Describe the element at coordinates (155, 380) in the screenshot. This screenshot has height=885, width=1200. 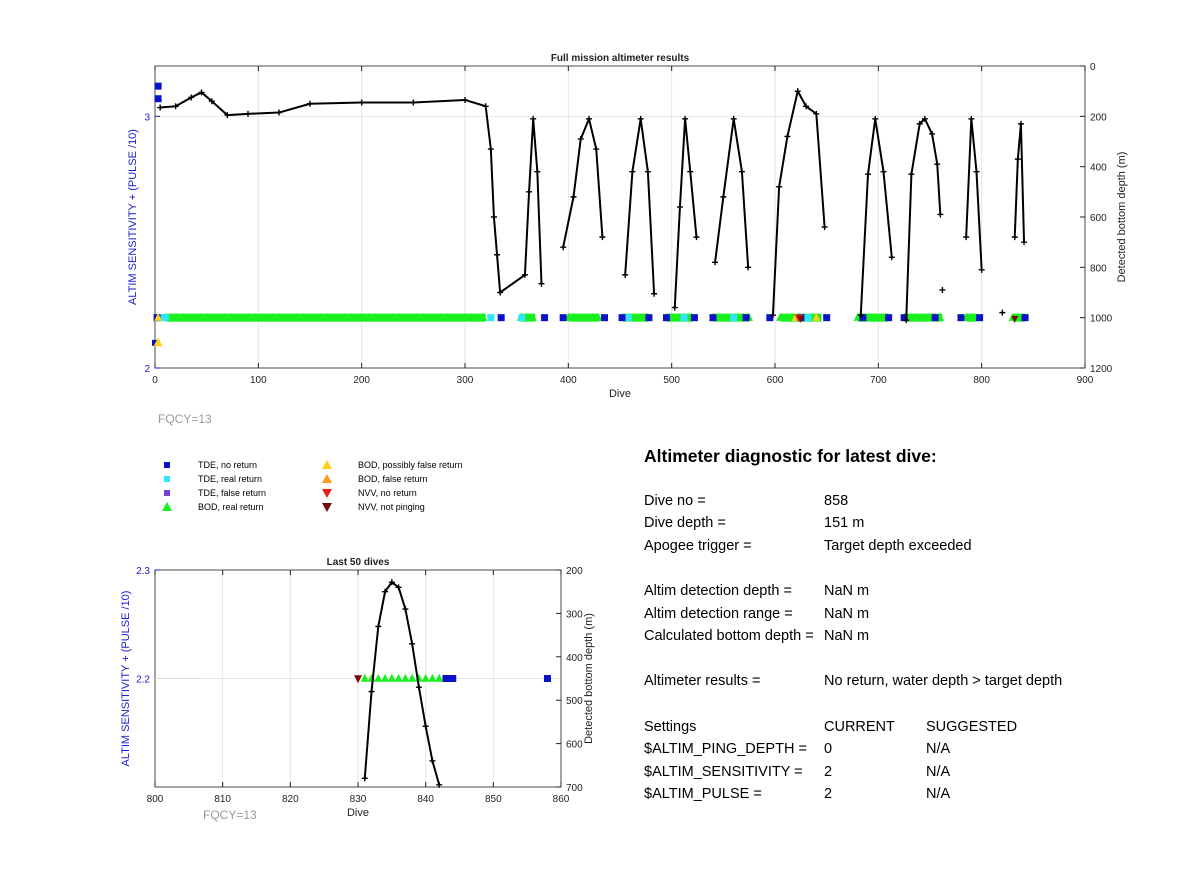
I see `x-tick-label: 0` at that location.